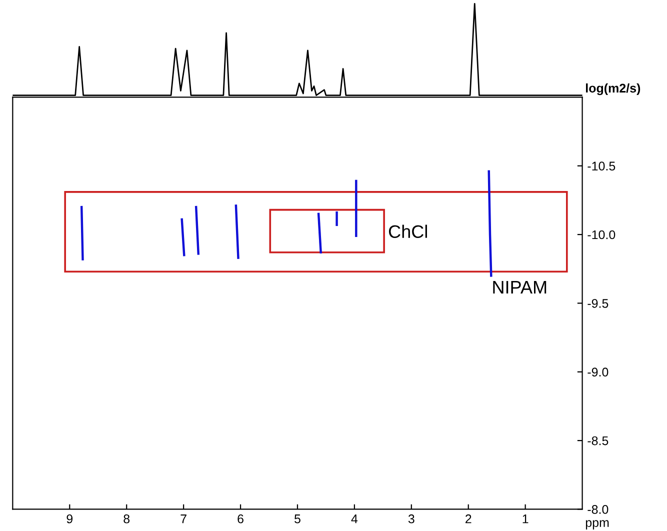 The image size is (667, 531). Describe the element at coordinates (598, 372) in the screenshot. I see `y-tick-label: -9.0` at that location.